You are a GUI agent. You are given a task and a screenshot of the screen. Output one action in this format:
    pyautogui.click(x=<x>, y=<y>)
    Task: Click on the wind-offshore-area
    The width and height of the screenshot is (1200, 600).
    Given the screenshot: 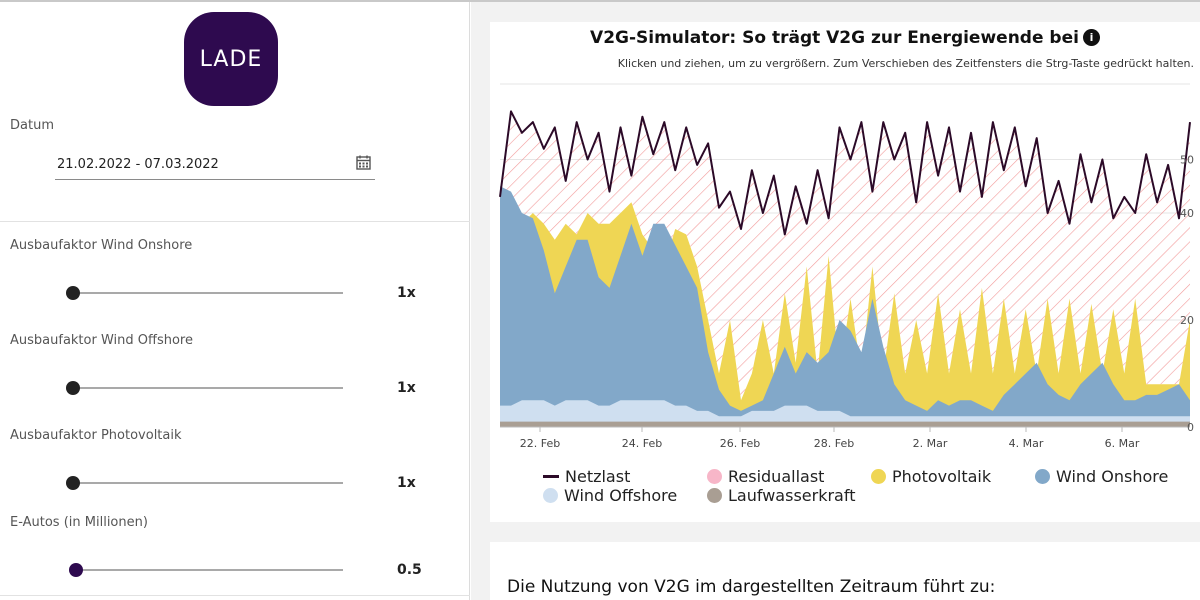 What is the action you would take?
    pyautogui.click(x=845, y=413)
    